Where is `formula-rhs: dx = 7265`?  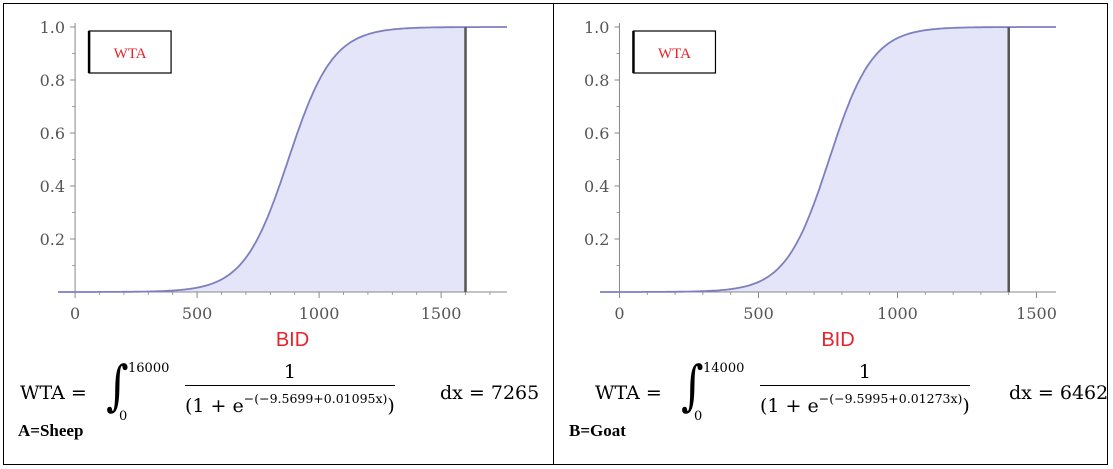 formula-rhs: dx = 7265 is located at coordinates (490, 393).